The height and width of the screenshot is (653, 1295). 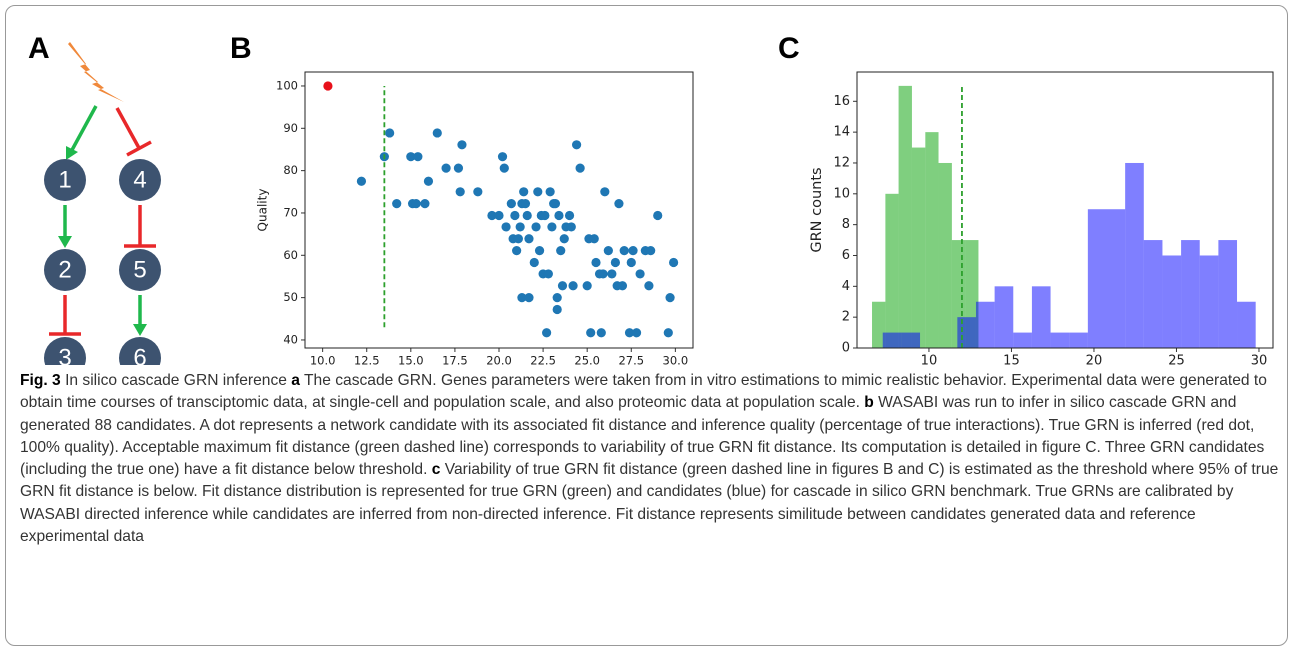 I want to click on x-tick-label: 25.0, so click(x=587, y=360).